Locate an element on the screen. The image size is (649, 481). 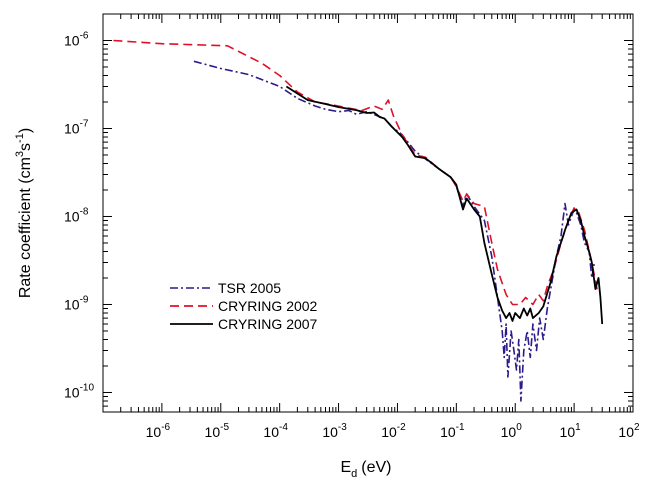
legend-label-cryring2007: CRYRING 2007 is located at coordinates (268, 324).